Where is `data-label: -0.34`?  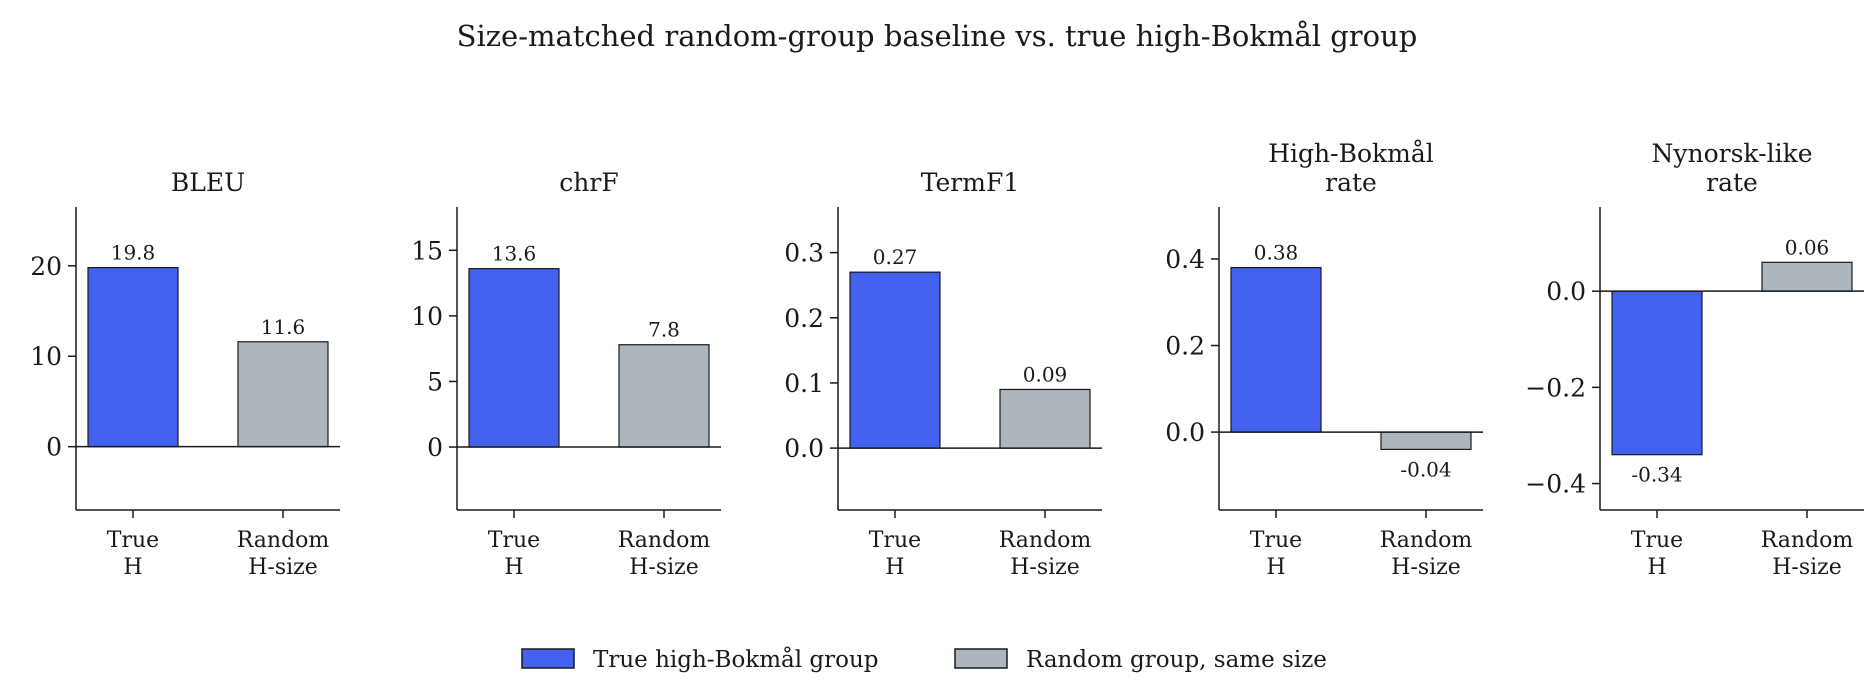 data-label: -0.34 is located at coordinates (1656, 475).